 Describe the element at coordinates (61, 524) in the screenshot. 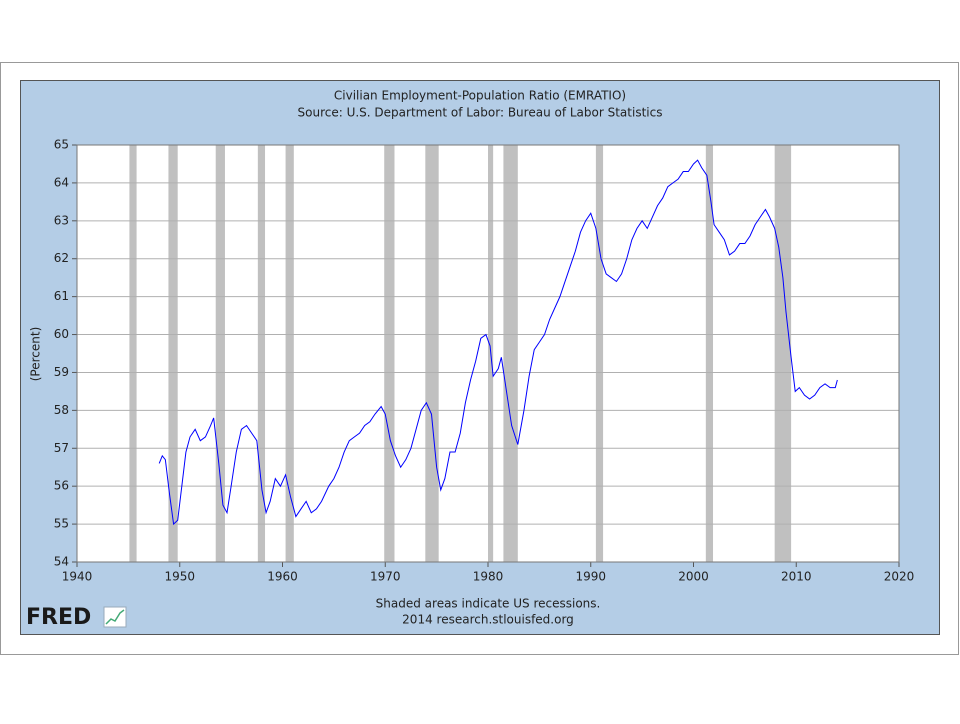

I see `y-tick-label: 55` at that location.